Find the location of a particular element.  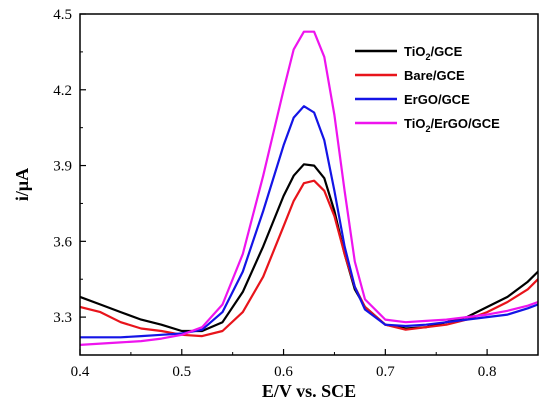

y-tick-label: 4.5 is located at coordinates (62, 15).